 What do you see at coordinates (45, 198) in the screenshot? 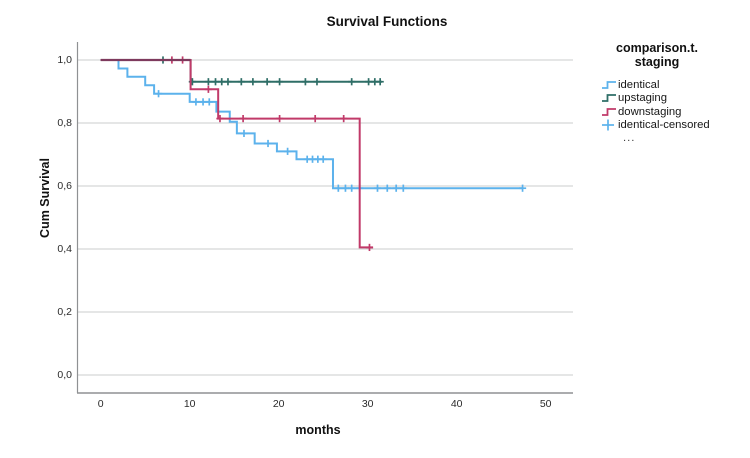
I see `y-axis-title: Cum Survival` at bounding box center [45, 198].